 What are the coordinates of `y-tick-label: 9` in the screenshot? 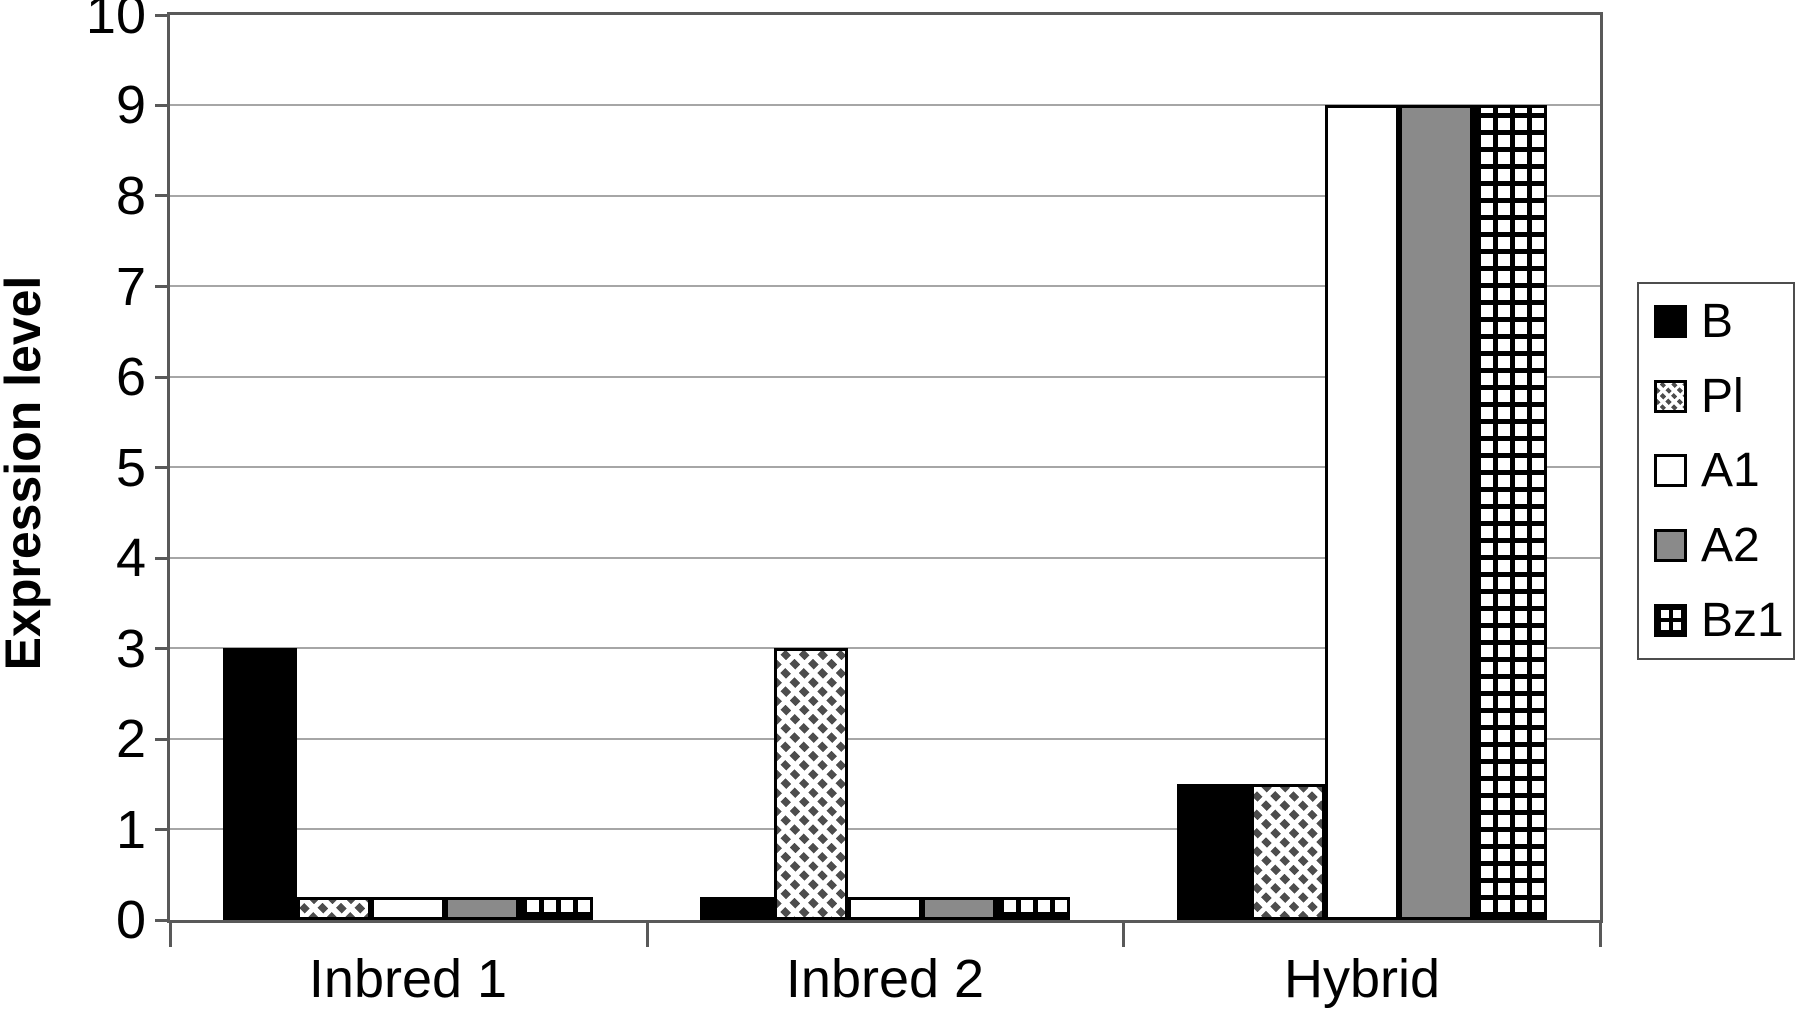 It's located at (130, 105).